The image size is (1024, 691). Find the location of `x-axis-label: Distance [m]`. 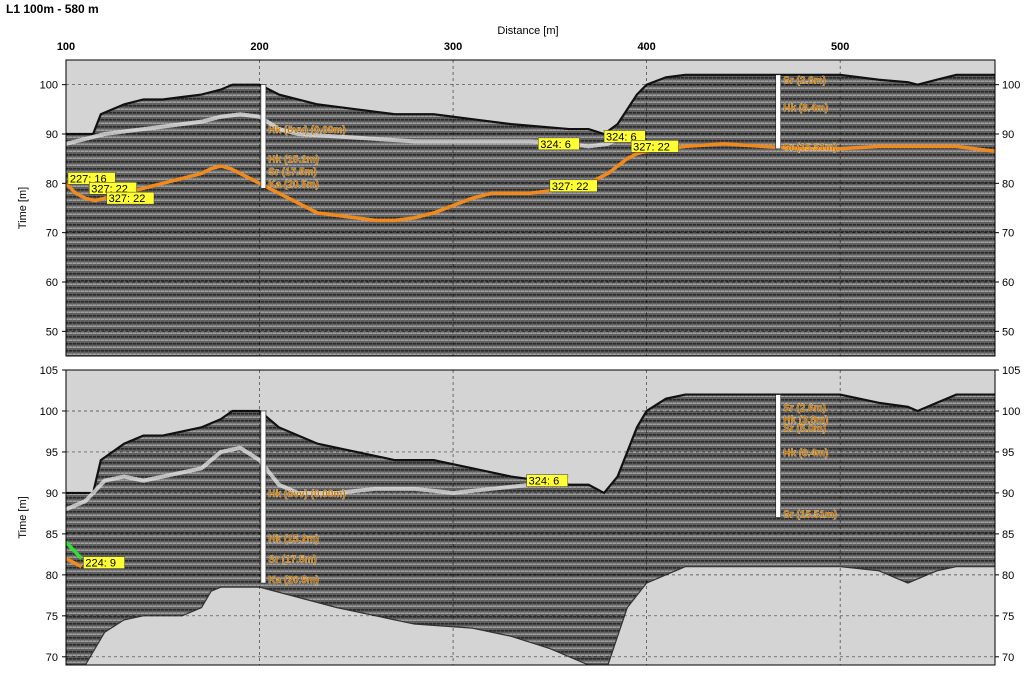

x-axis-label: Distance [m] is located at coordinates (527, 31).